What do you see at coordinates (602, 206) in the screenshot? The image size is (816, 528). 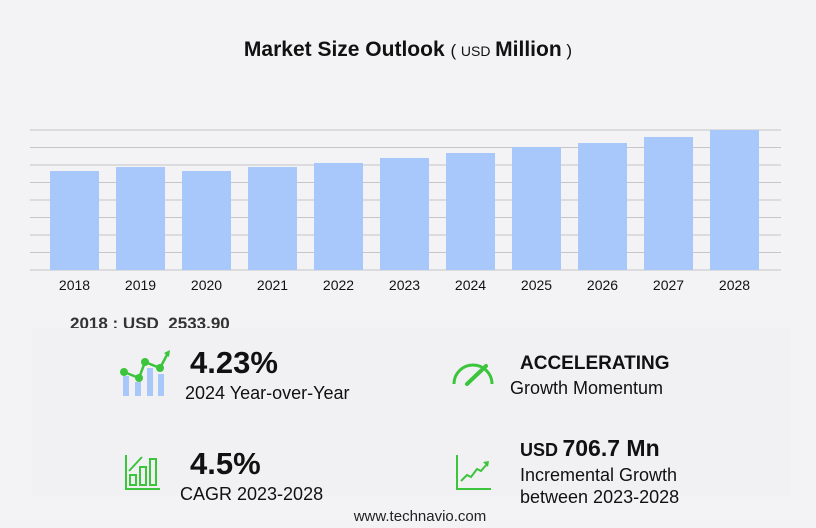 I see `bar-2026` at bounding box center [602, 206].